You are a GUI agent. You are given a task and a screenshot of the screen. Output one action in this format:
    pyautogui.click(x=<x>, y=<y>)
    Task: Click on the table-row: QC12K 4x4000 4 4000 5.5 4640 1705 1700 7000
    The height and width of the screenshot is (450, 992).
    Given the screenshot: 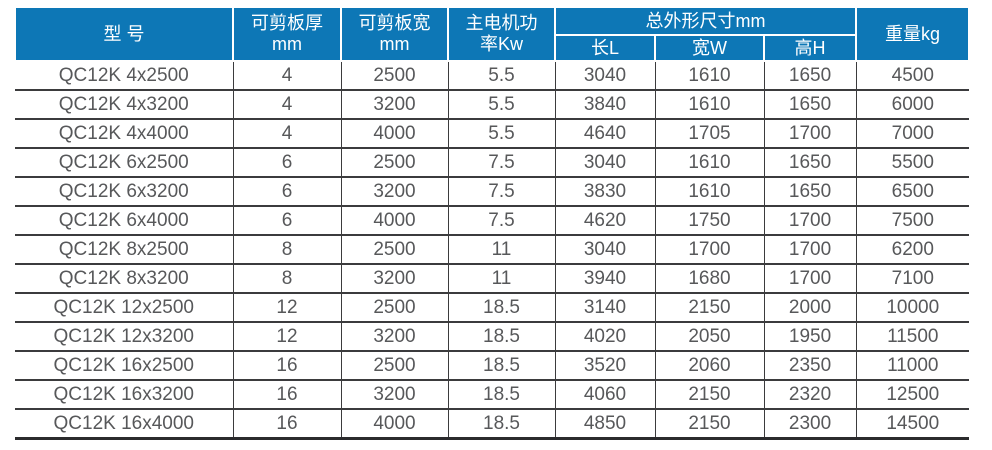 What is the action you would take?
    pyautogui.click(x=492, y=134)
    